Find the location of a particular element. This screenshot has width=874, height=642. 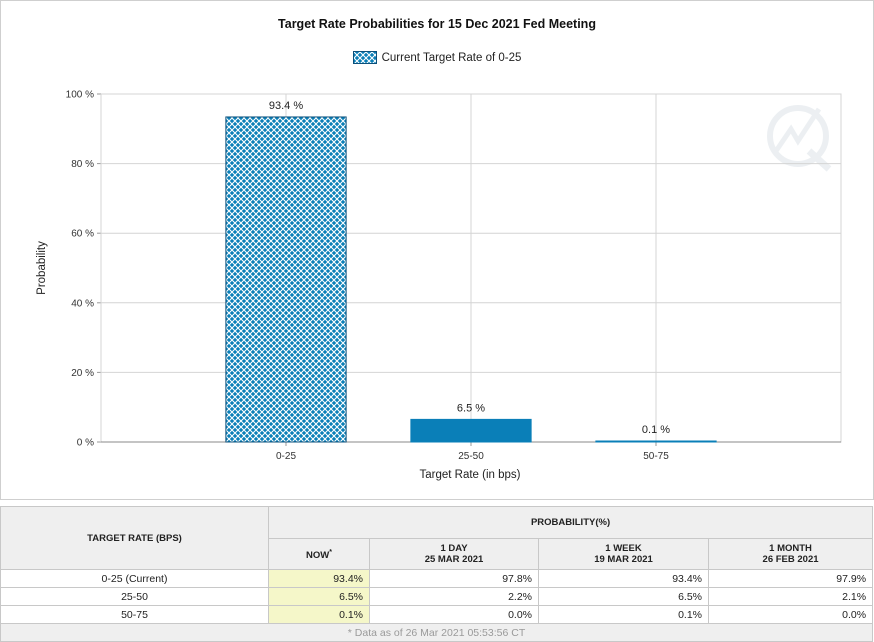

data-timestamp-footnote: * Data as of 26 Mar 2021 05:53:56 CT is located at coordinates (437, 632).